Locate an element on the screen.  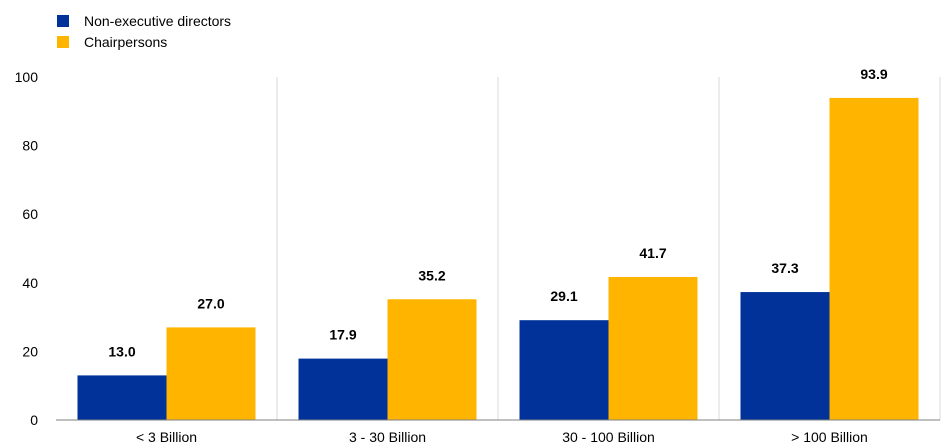
y-tick-label: 20 is located at coordinates (30, 351).